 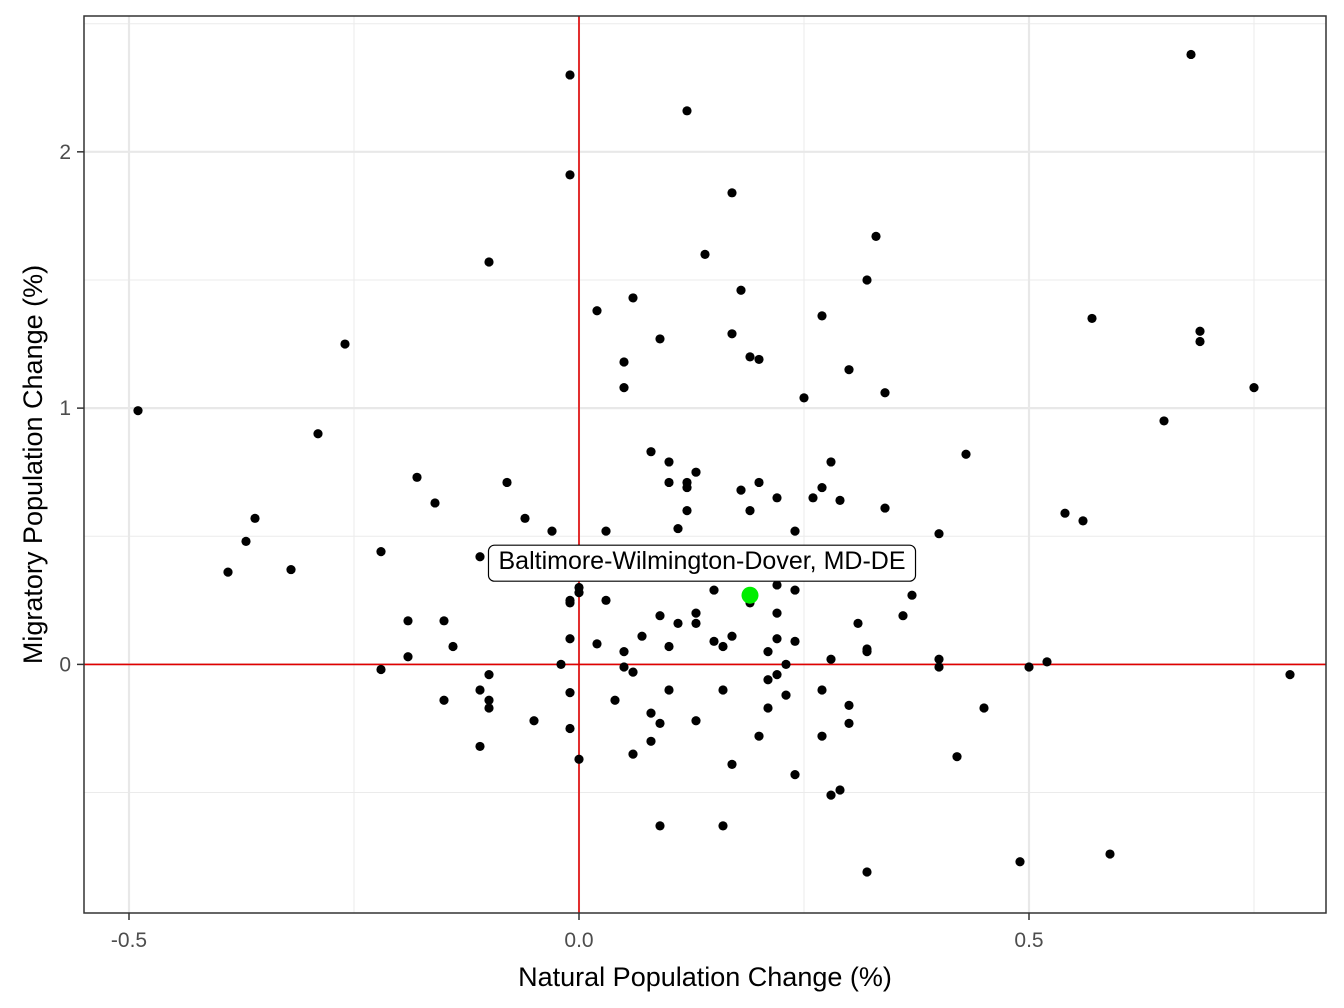 I want to click on highlight-label: Baltimore-Wilmington-Dover, MD-DE, so click(x=701, y=561).